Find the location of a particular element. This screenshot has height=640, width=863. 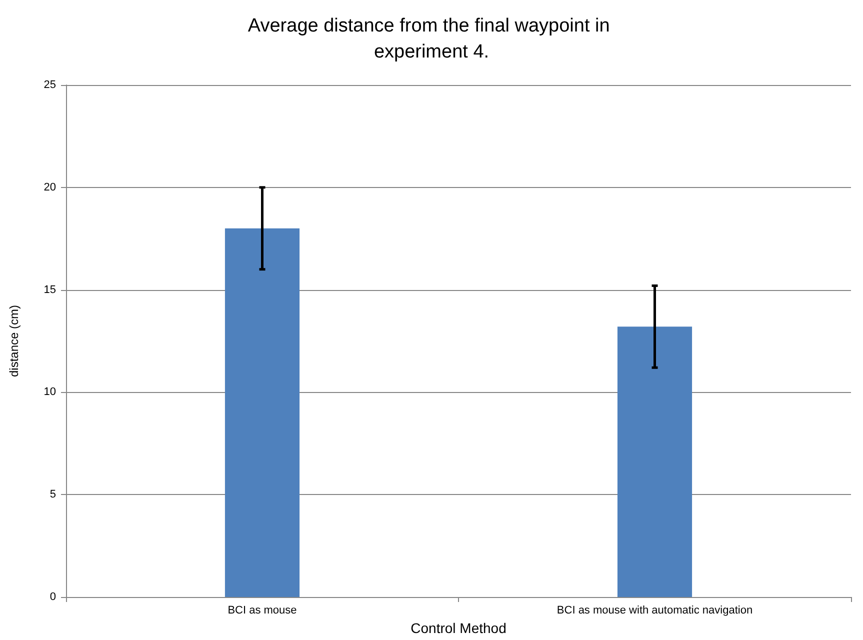

y-tick-label: 15 is located at coordinates (50, 290).